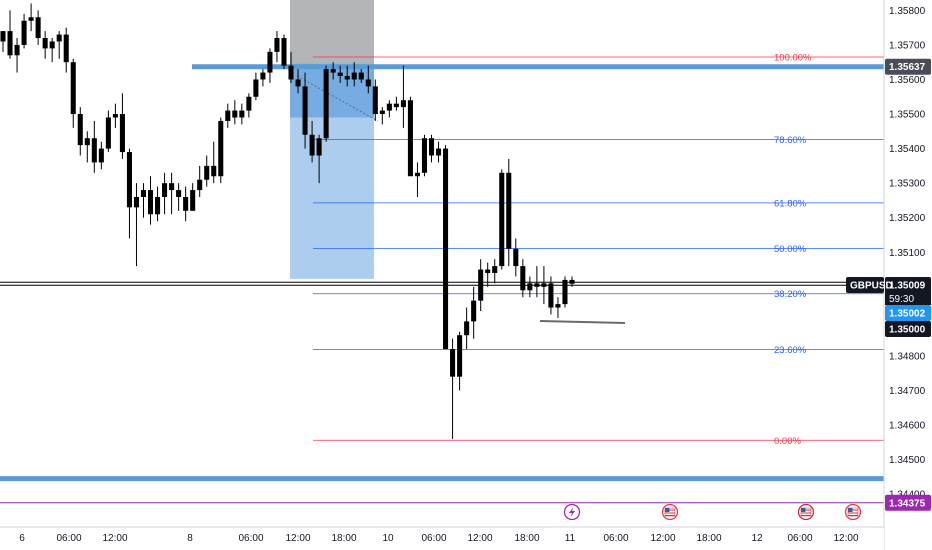 Image resolution: width=932 pixels, height=550 pixels. What do you see at coordinates (907, 80) in the screenshot?
I see `price-tick-label: 1.35600` at bounding box center [907, 80].